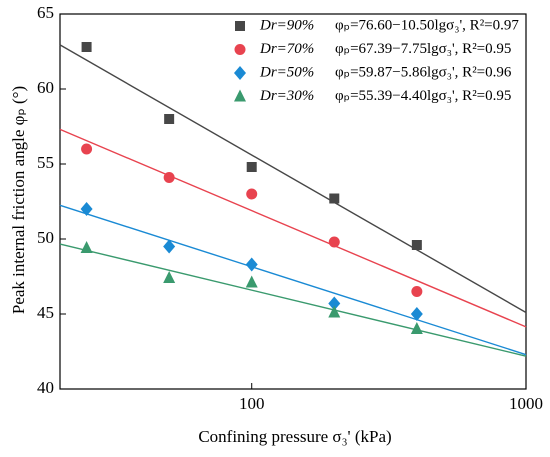 This screenshot has width=550, height=457. Describe the element at coordinates (286, 72) in the screenshot. I see `legend-name: Dr=50%` at that location.